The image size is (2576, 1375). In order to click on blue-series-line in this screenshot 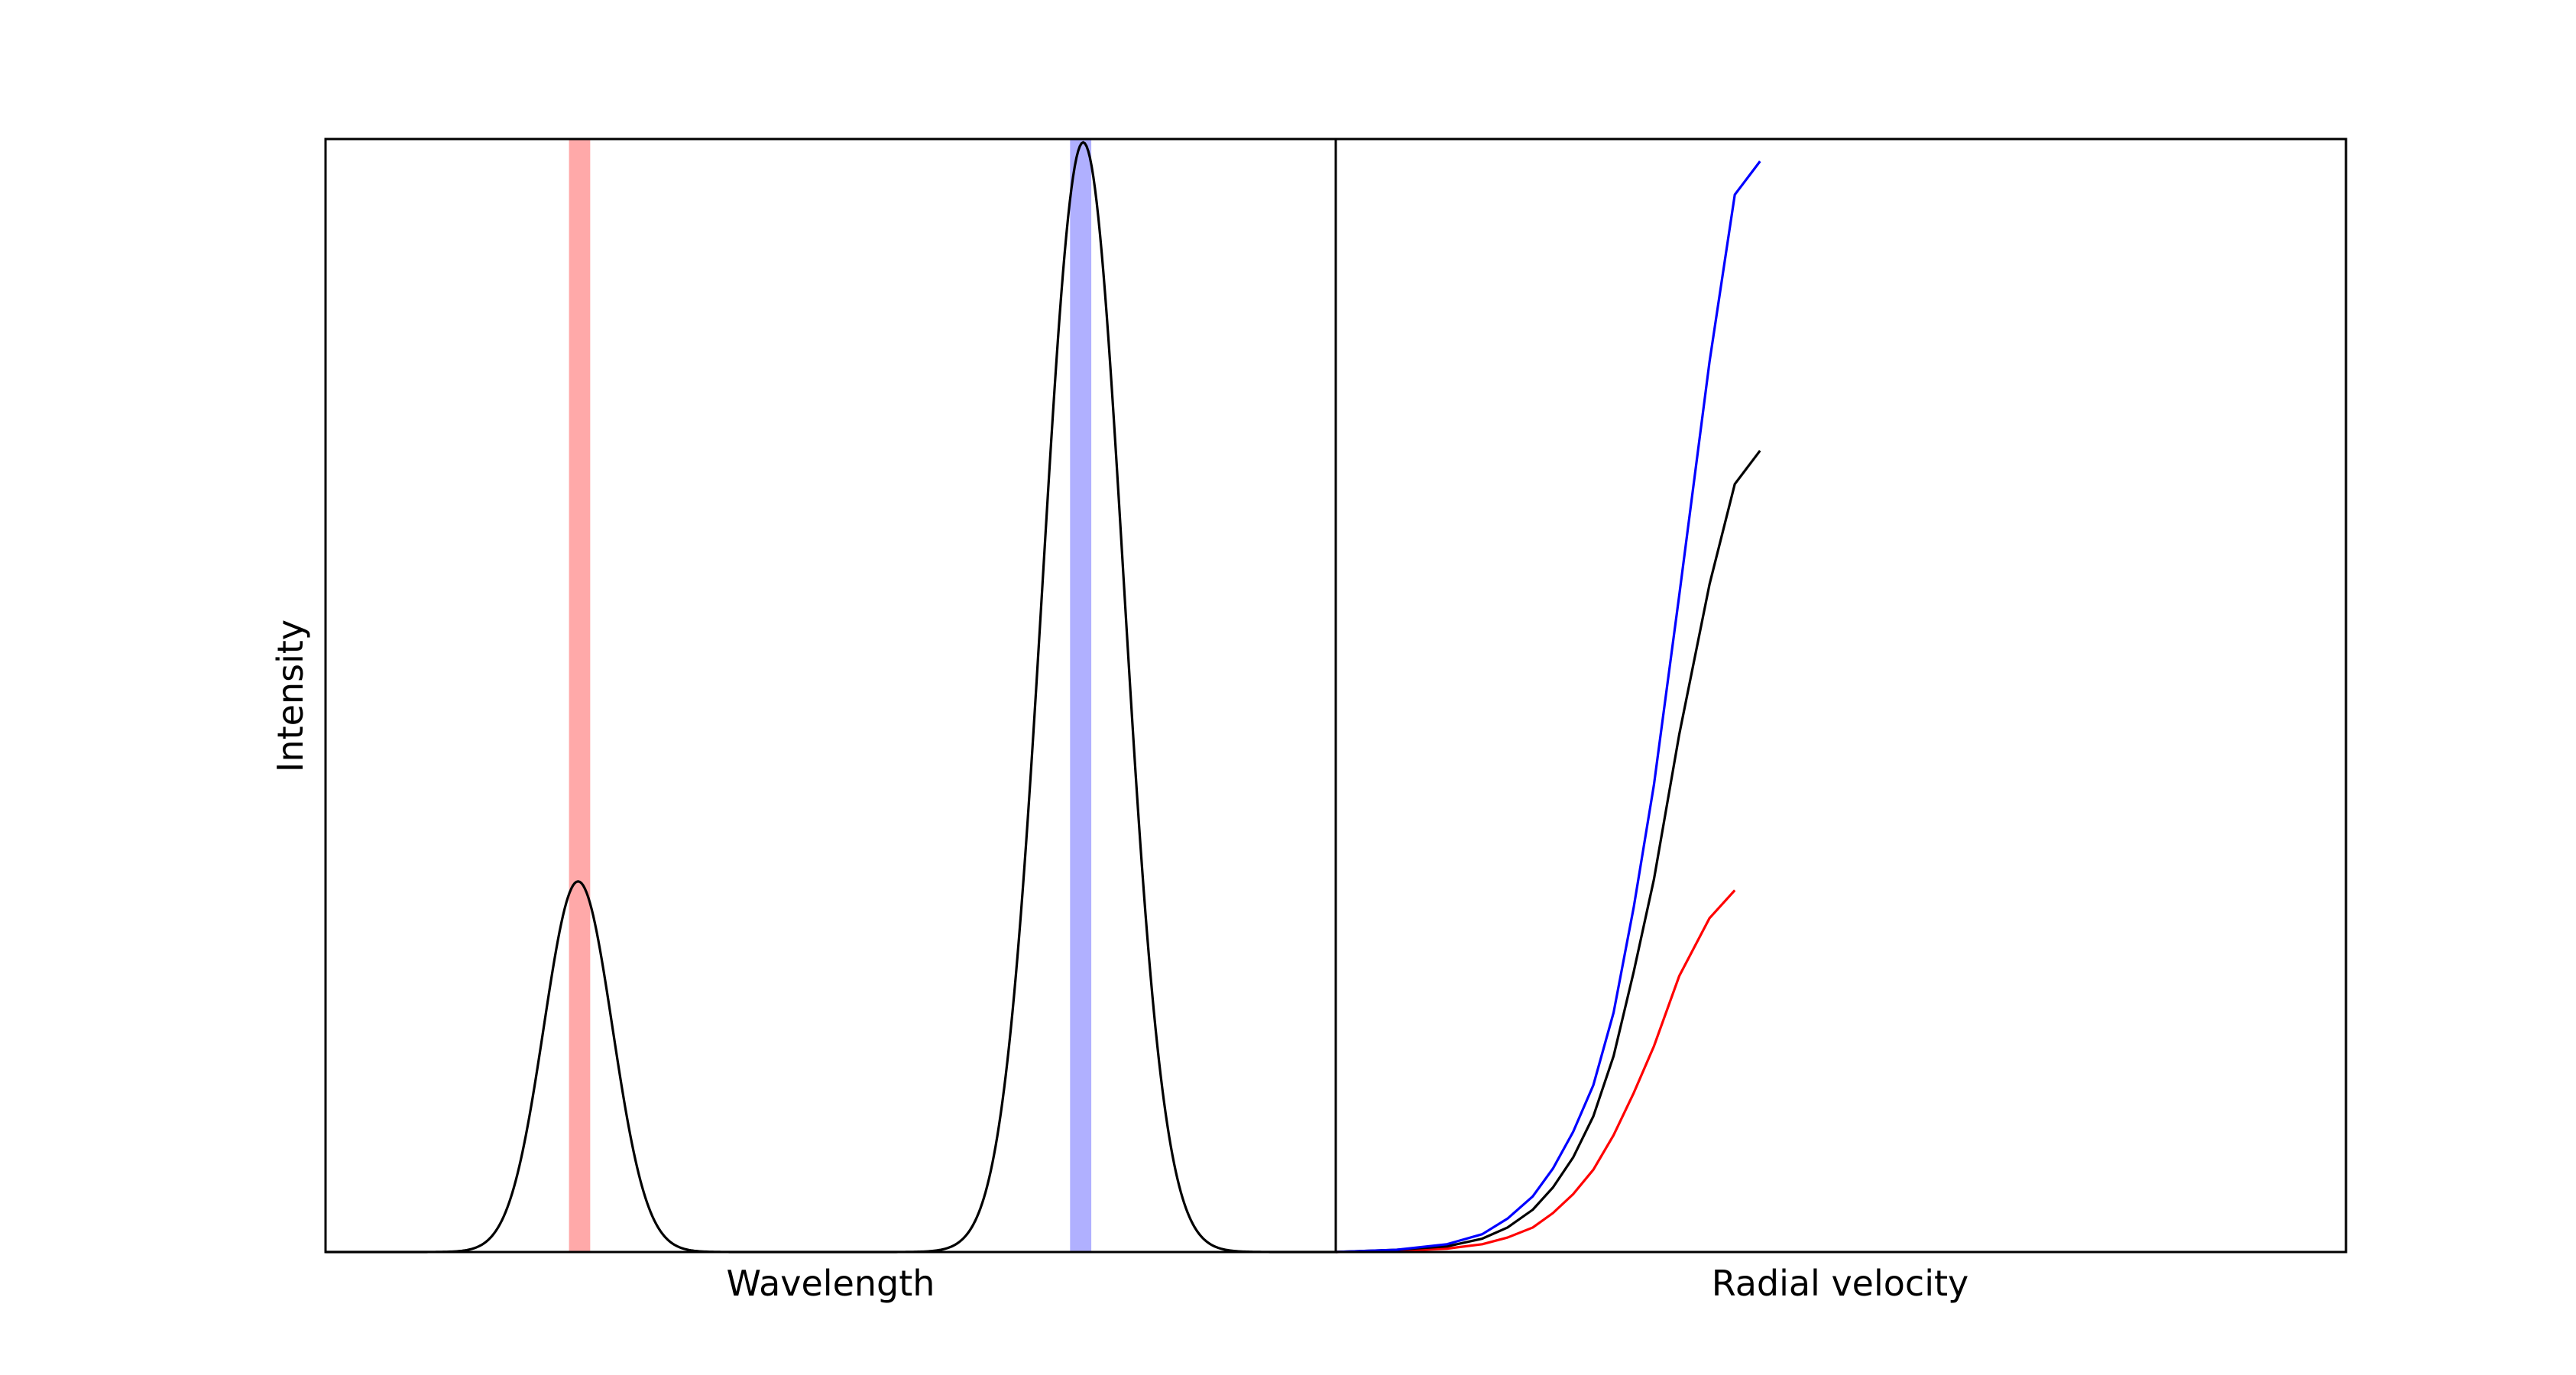, I will do `click(1548, 707)`.